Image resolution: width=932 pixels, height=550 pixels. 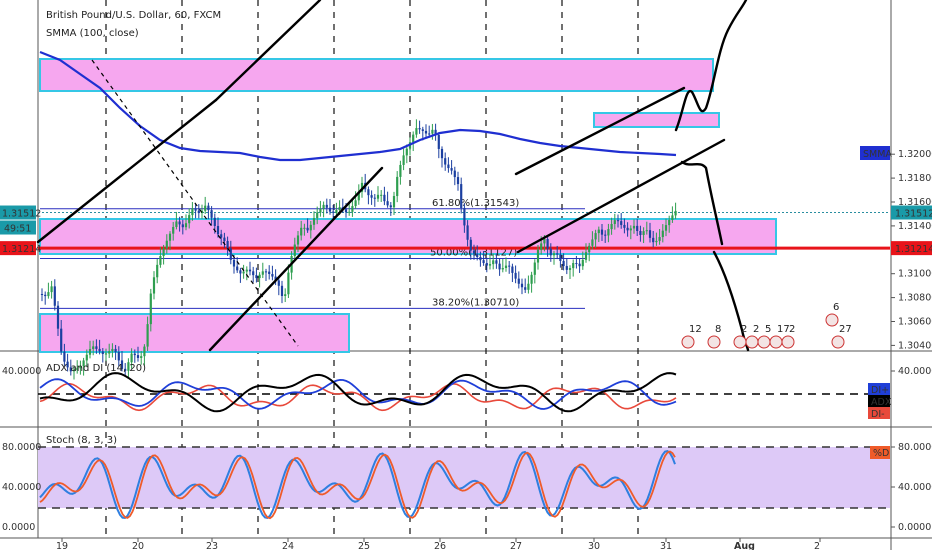 What do you see at coordinates (92, 33) in the screenshot?
I see `indicator-label: SMMA (100, close)` at bounding box center [92, 33].